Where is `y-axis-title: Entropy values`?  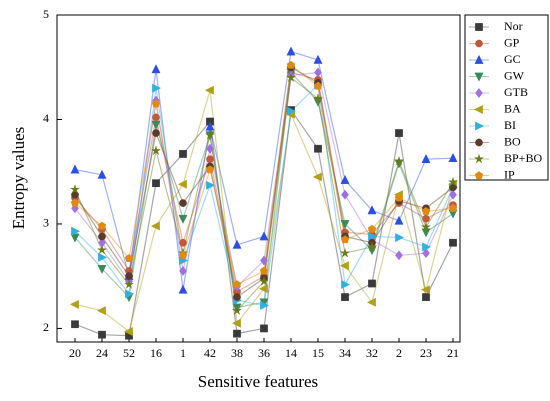 y-axis-title: Entropy values is located at coordinates (18, 178).